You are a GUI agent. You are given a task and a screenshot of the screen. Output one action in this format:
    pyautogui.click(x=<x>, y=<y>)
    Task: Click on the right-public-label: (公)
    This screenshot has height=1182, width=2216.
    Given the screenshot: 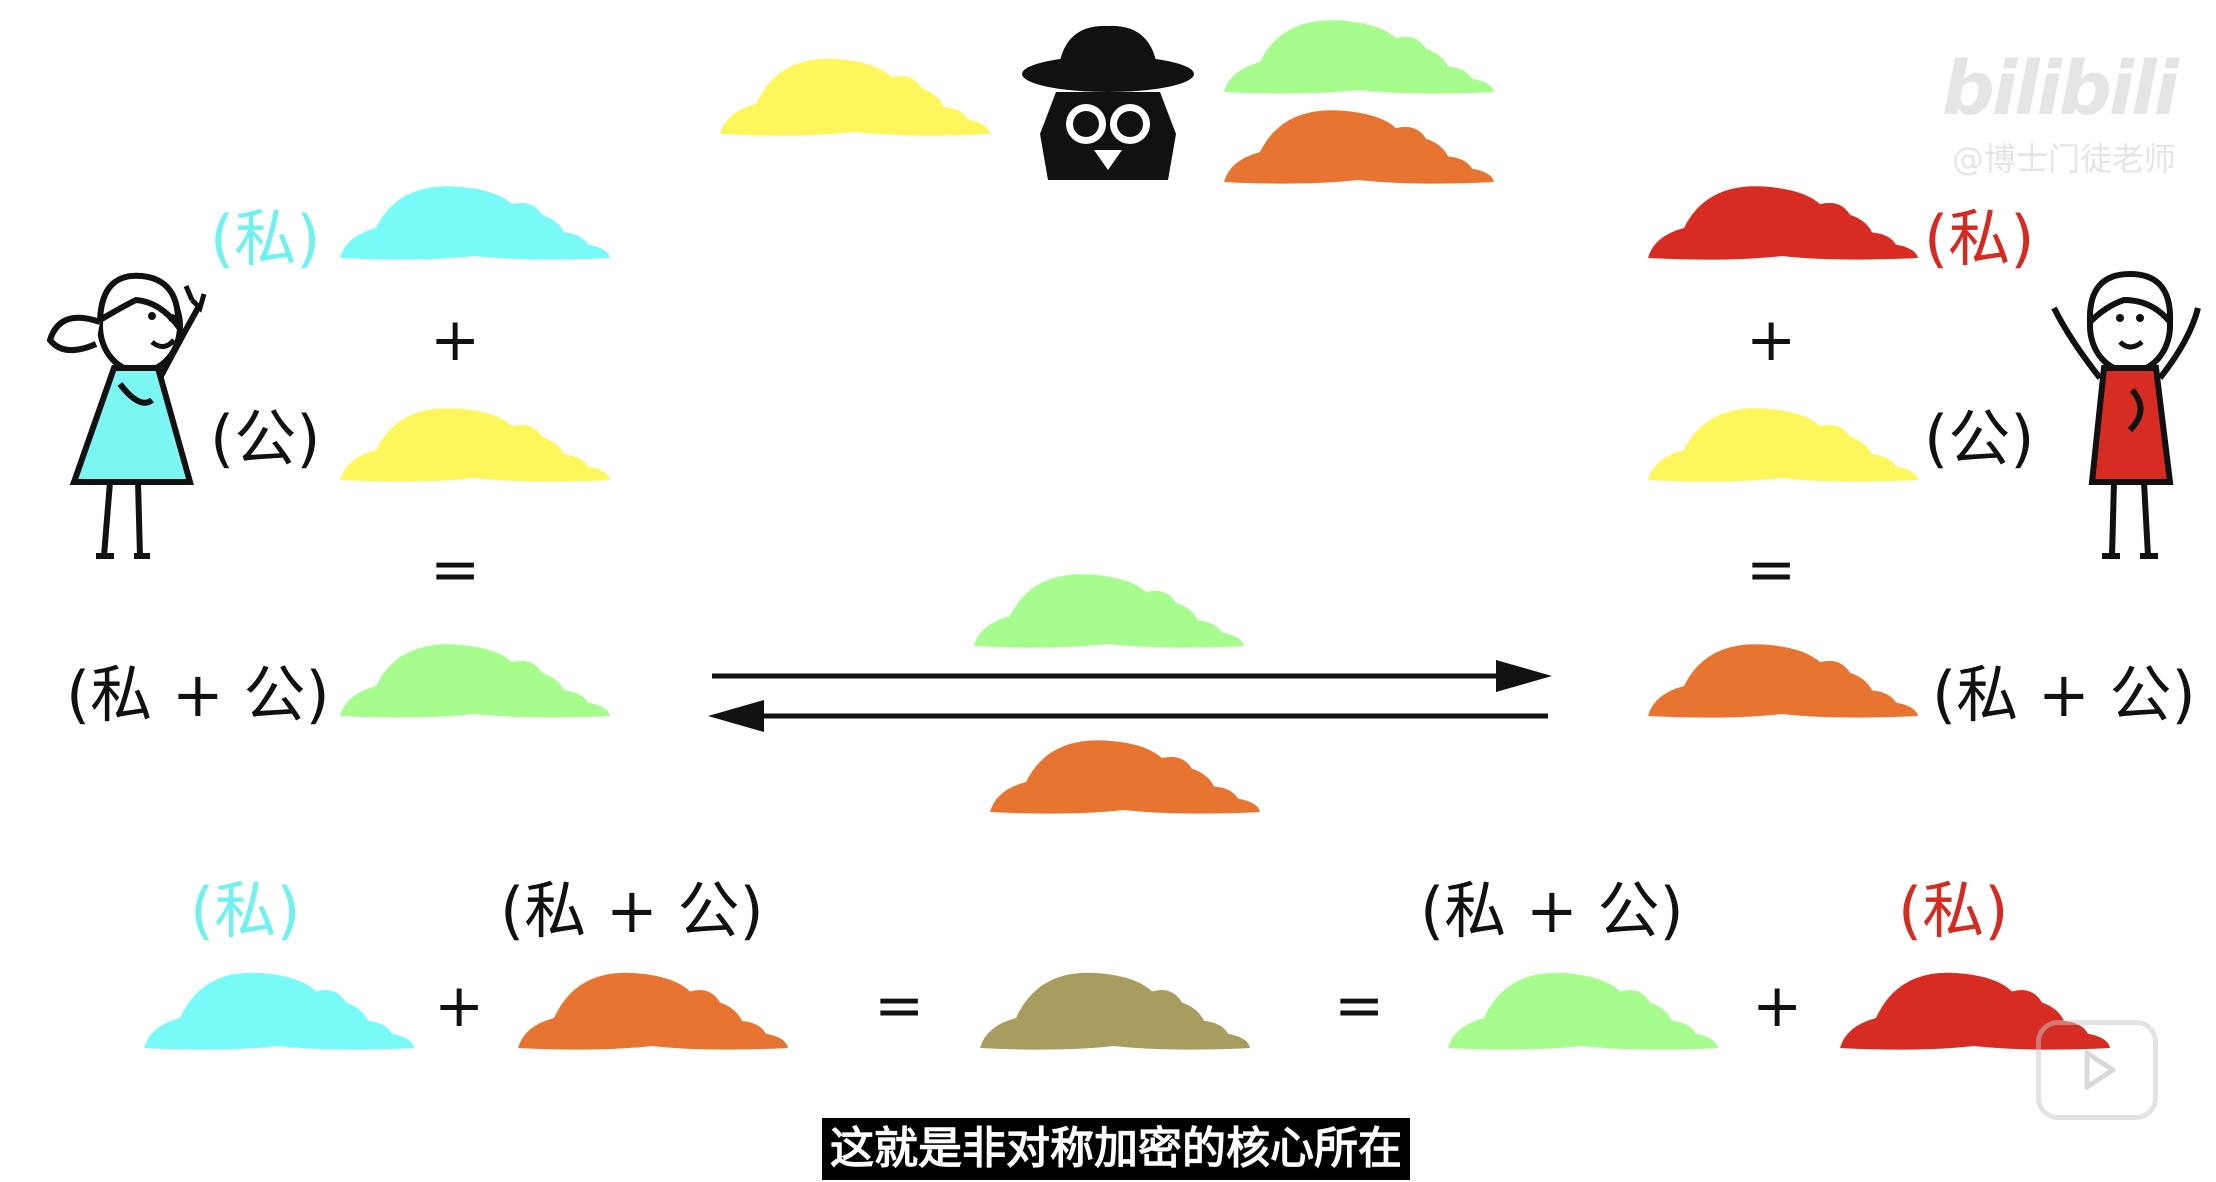 What is the action you would take?
    pyautogui.click(x=1979, y=438)
    